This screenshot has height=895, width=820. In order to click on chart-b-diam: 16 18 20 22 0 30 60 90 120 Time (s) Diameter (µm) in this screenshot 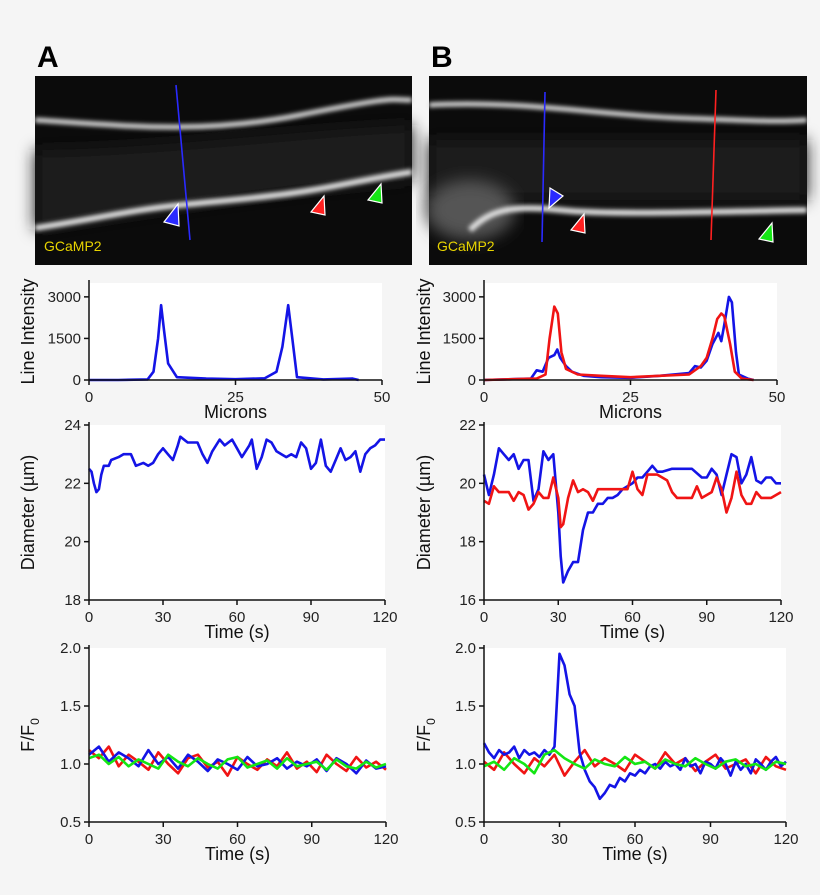, I will do `click(604, 529)`.